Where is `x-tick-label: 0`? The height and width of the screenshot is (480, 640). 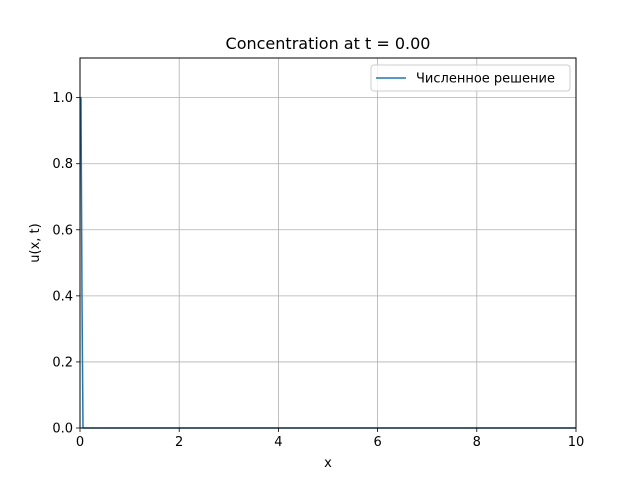
x-tick-label: 0 is located at coordinates (80, 442).